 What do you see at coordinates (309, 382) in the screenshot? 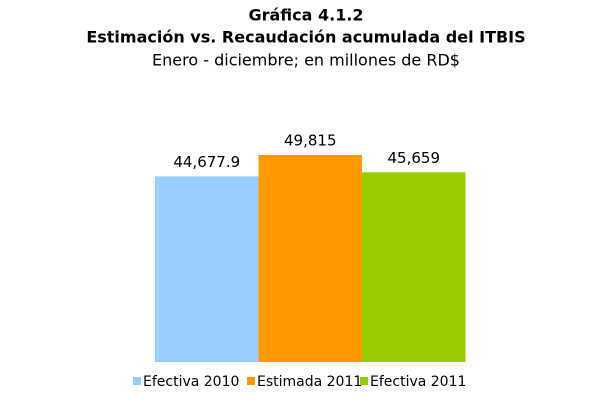
I see `legend-label: Estimada 2011` at bounding box center [309, 382].